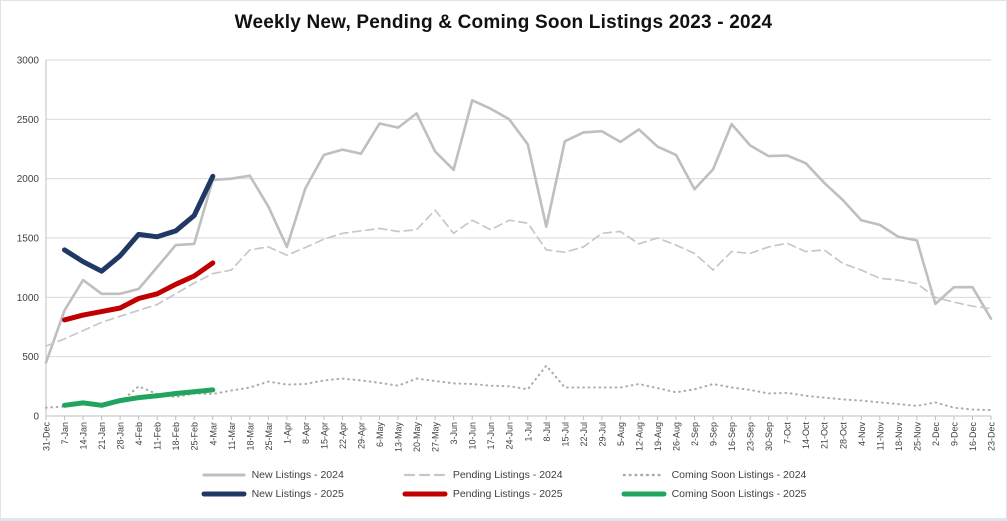 The height and width of the screenshot is (521, 1007). What do you see at coordinates (324, 435) in the screenshot?
I see `x-tick-label: 15-Apr` at bounding box center [324, 435].